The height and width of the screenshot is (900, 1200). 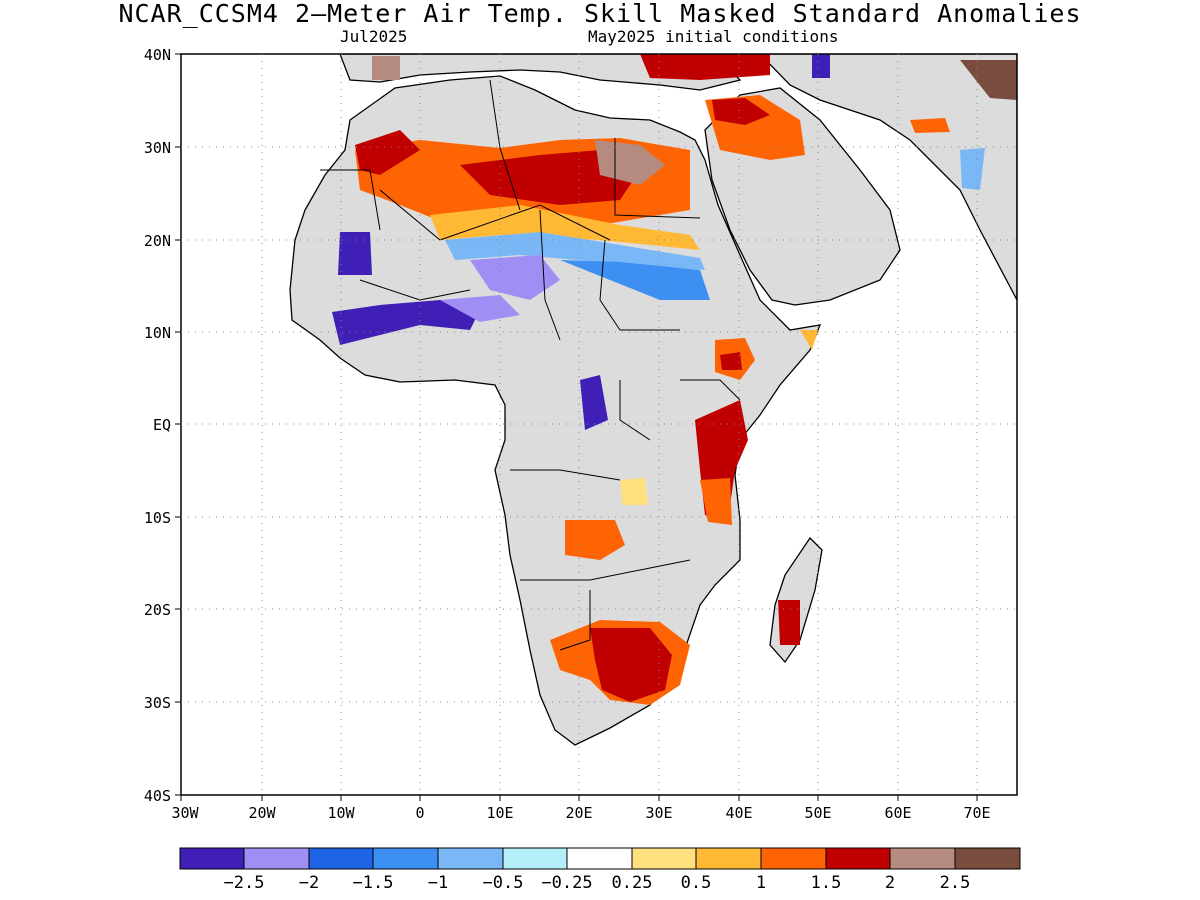 What do you see at coordinates (897, 813) in the screenshot?
I see `lon-label-60e: 60E` at bounding box center [897, 813].